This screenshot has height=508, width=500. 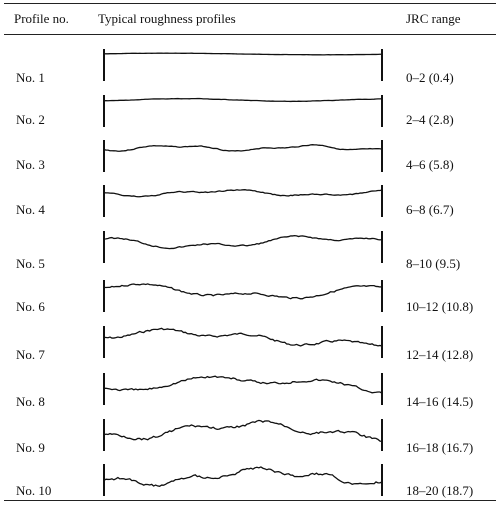 What do you see at coordinates (30, 77) in the screenshot?
I see `profile-number: No. 1` at bounding box center [30, 77].